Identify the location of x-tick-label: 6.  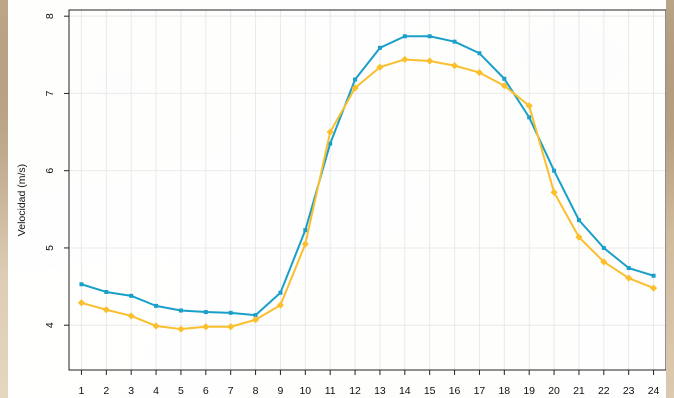
(206, 391).